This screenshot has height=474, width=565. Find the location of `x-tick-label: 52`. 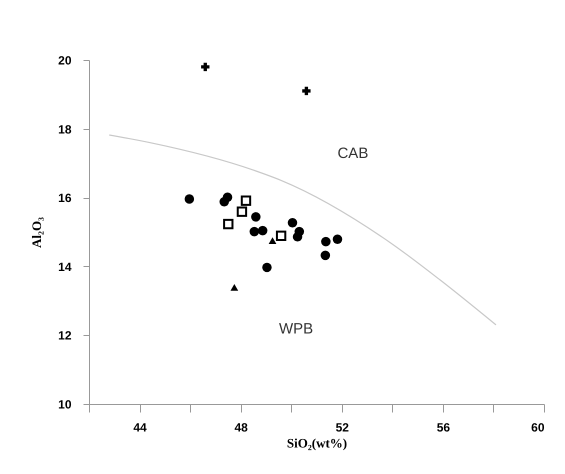

x-tick-label: 52 is located at coordinates (343, 427).